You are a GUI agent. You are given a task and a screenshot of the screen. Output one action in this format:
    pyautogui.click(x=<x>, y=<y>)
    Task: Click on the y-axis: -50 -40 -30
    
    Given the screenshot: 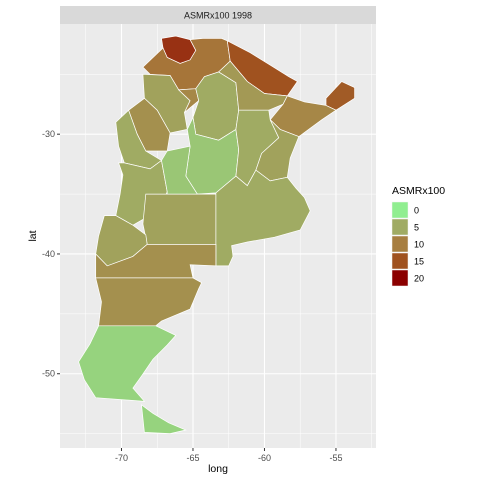 What is the action you would take?
    pyautogui.click(x=51, y=254)
    